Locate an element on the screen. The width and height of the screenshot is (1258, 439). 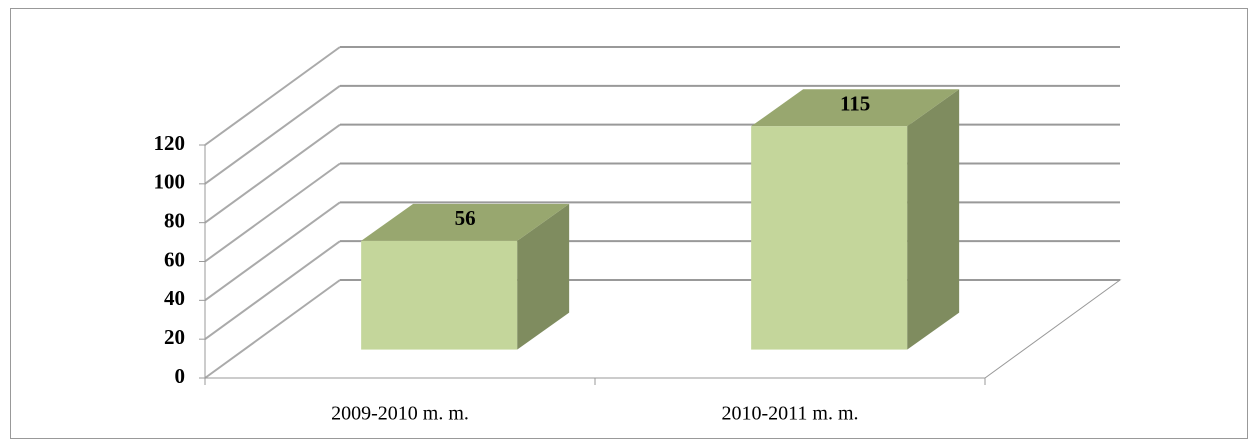
x-tick-label: 2009-2010 m. m. is located at coordinates (400, 414).